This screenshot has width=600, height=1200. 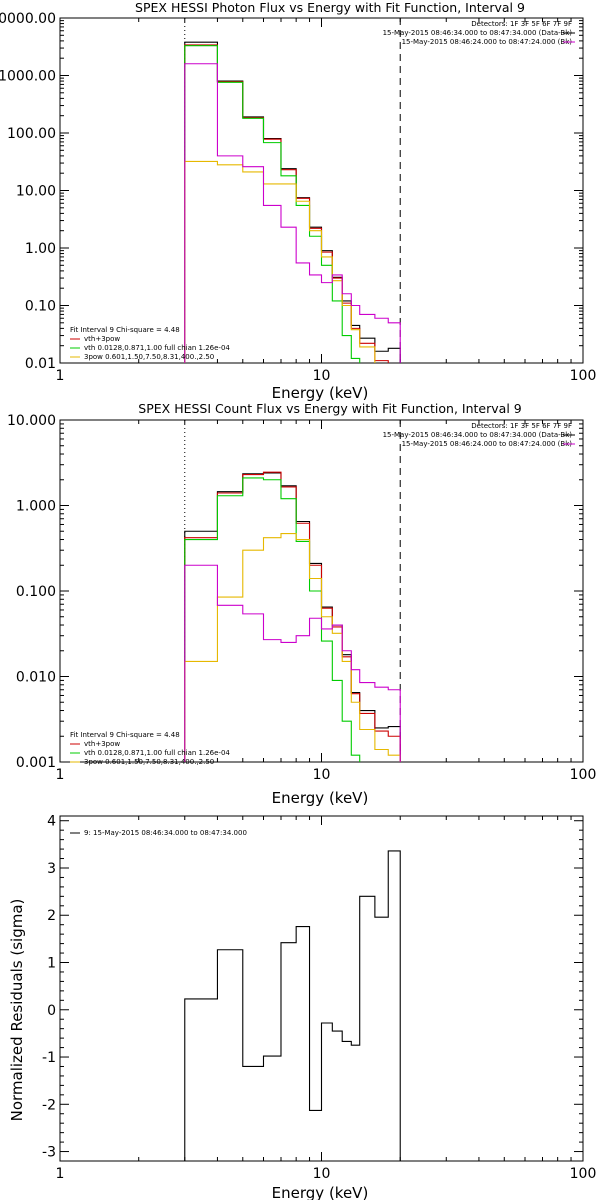 What do you see at coordinates (40, 307) in the screenshot?
I see `y-tick-label: 0.10` at bounding box center [40, 307].